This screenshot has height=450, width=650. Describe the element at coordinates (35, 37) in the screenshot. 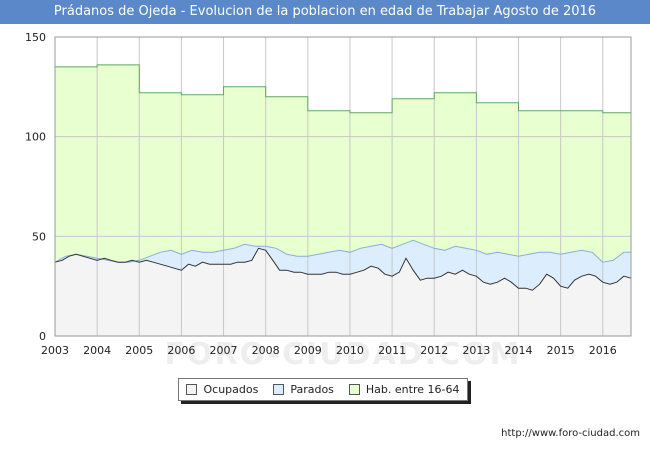

I see `y-tick-label: 150` at that location.